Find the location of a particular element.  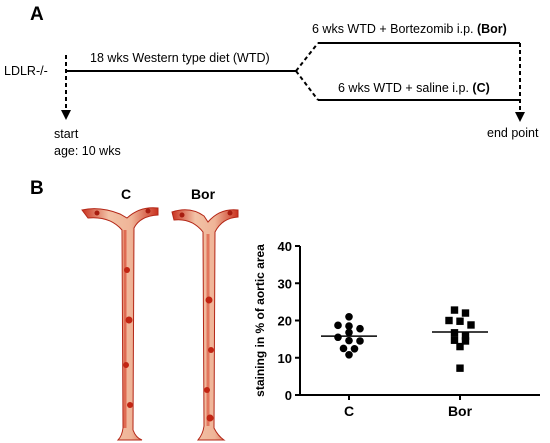

diet-label: 18 wks Western type diet (WTD) is located at coordinates (180, 58).